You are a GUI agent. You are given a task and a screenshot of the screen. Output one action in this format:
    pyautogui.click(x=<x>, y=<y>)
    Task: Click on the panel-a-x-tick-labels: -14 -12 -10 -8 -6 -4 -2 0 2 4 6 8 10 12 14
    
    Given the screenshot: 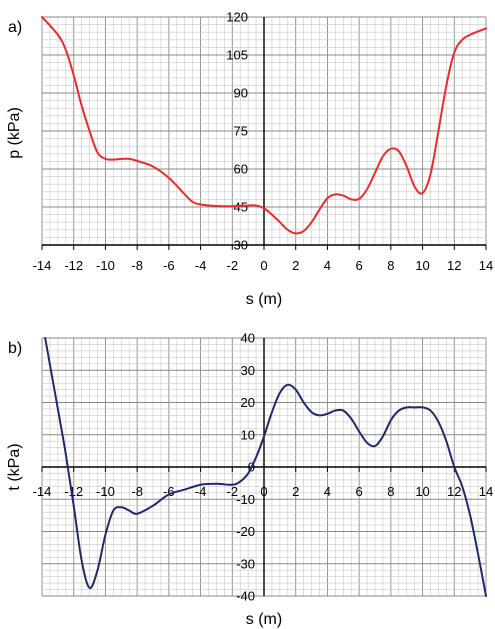 What is the action you would take?
    pyautogui.click(x=263, y=265)
    